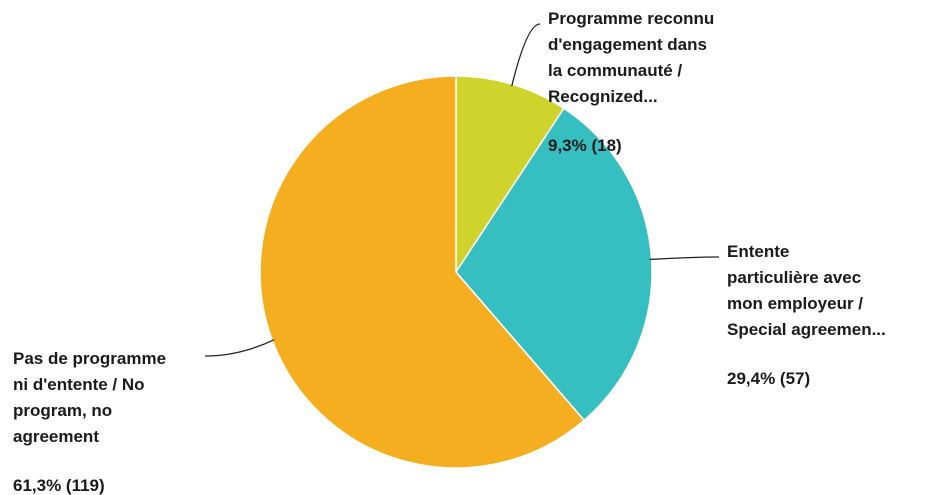 This screenshot has height=495, width=926. I want to click on leader-line-special, so click(684, 258).